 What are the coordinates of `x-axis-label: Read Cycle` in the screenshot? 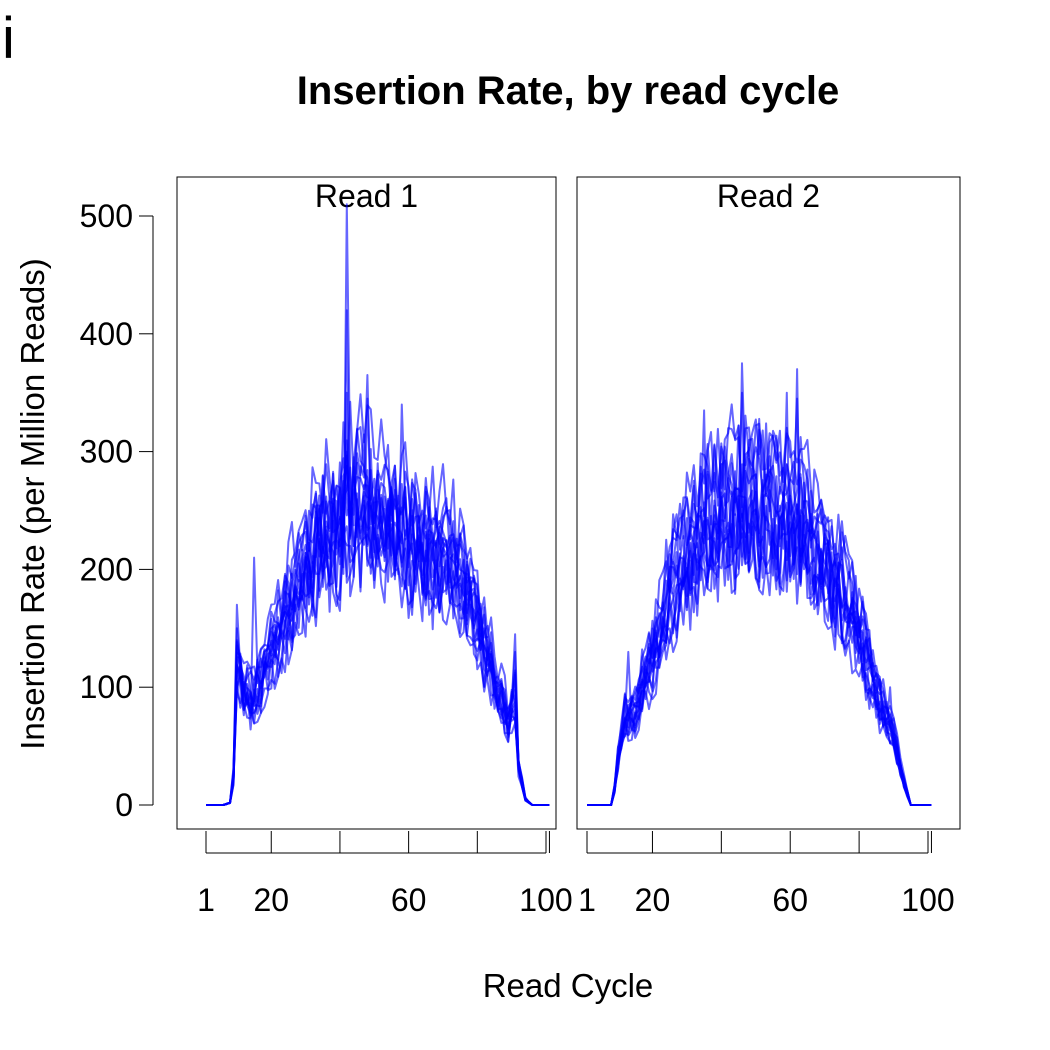 It's located at (568, 985).